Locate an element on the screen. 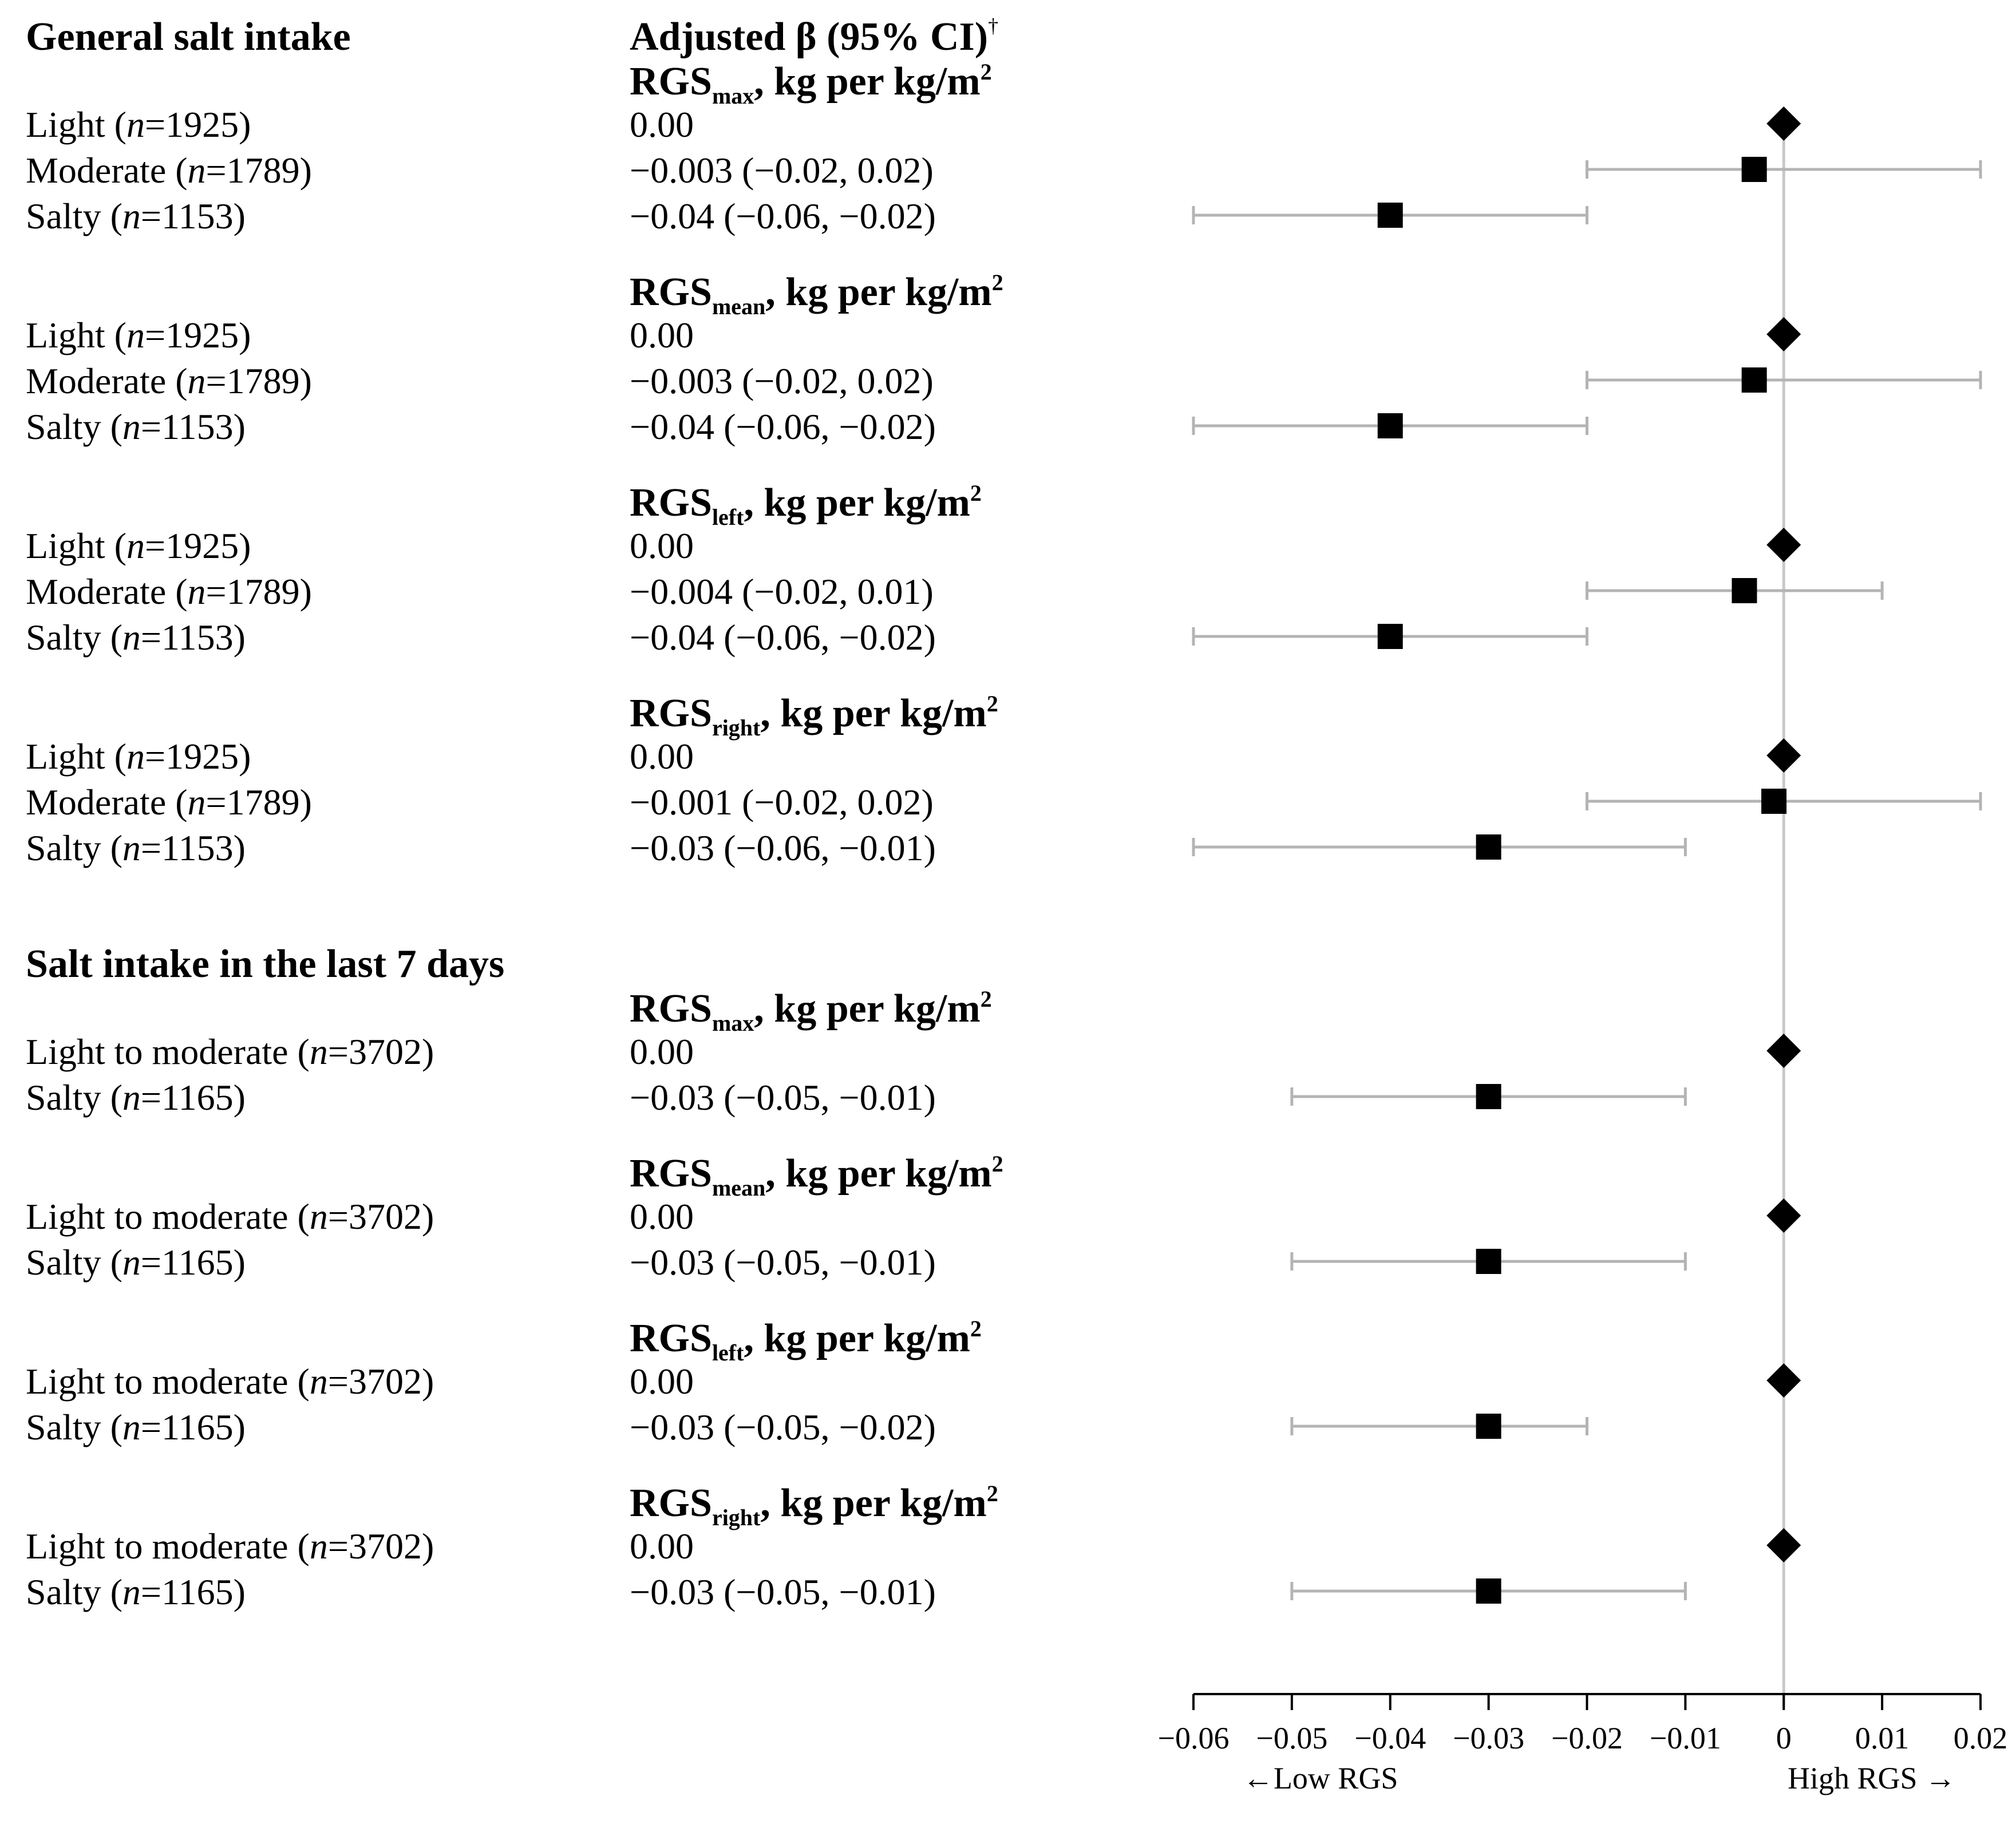  row-estimate: −0.03 (−0.05, −0.02) is located at coordinates (783, 1427).